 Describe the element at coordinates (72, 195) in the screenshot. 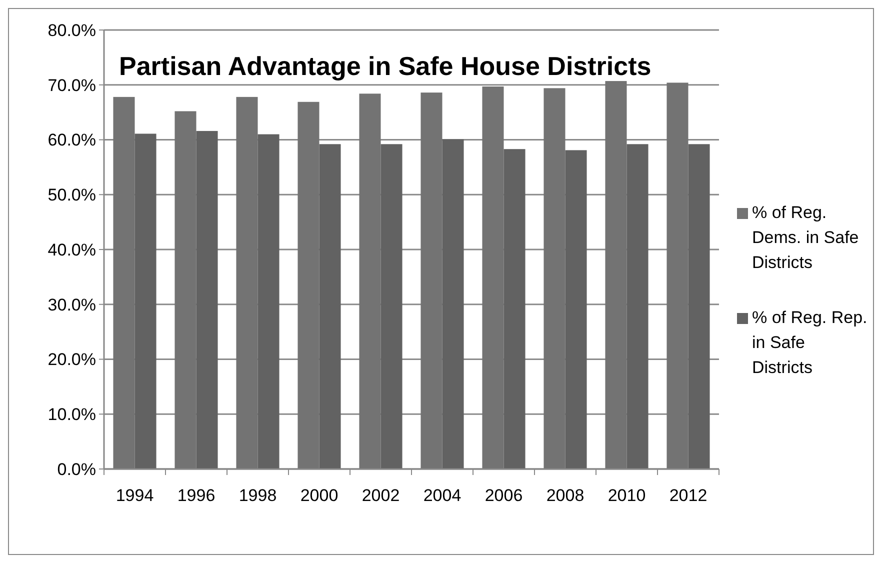

I see `y-tick-label: 50.0%` at that location.